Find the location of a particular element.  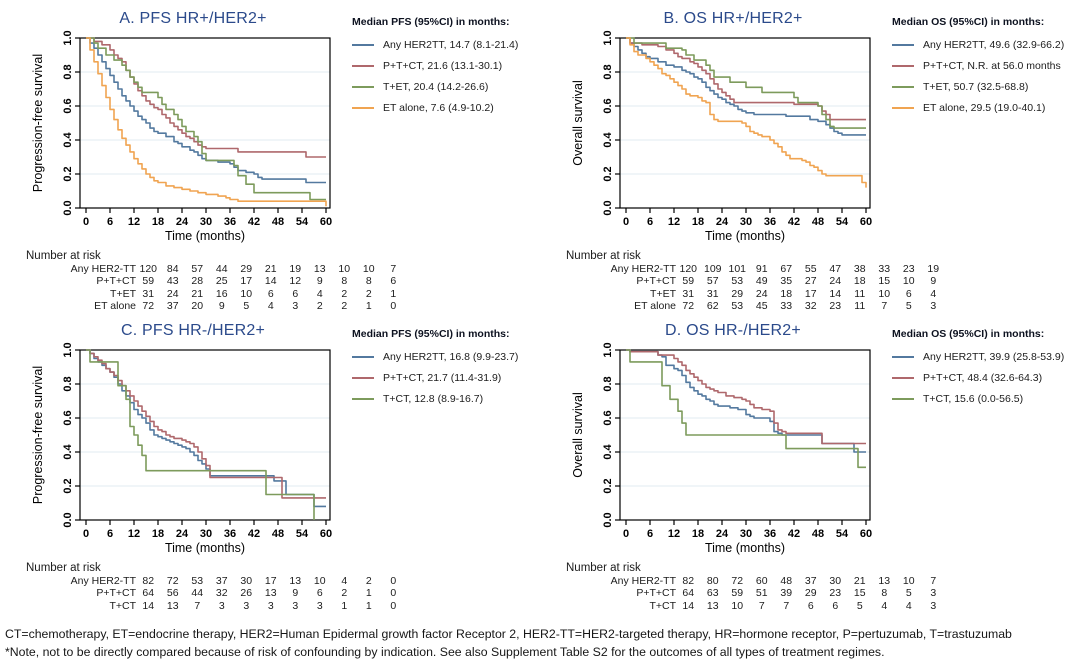

risk-row: Any HER2-TT 120 109 101 91 67 55 47 38 33 23 19 is located at coordinates (776, 269).